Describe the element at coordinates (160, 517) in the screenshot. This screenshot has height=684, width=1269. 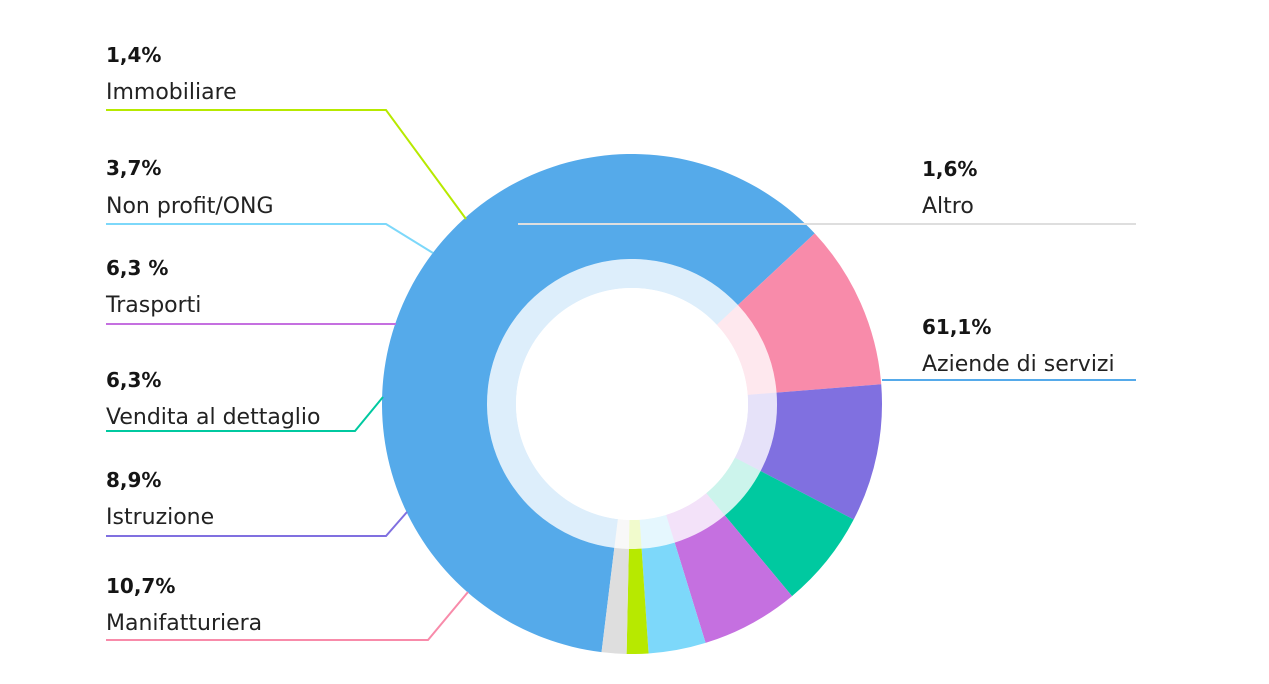
I see `category-label-istruzione: Istruzione` at that location.